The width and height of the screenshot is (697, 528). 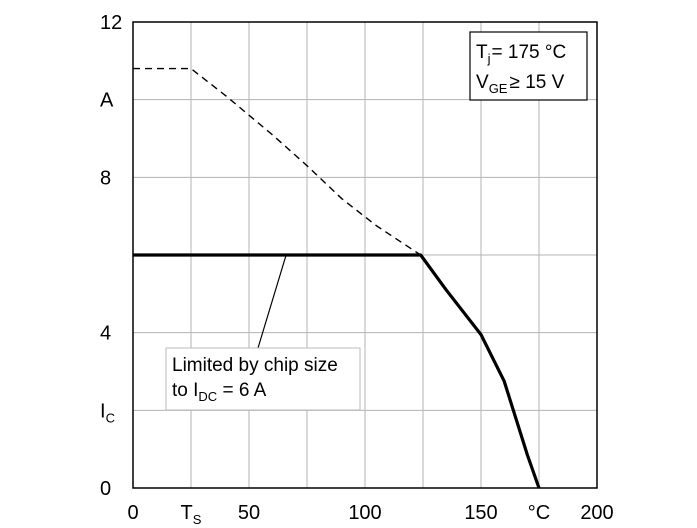 I want to click on tj-condition: Tj= 175 °C, so click(x=521, y=54).